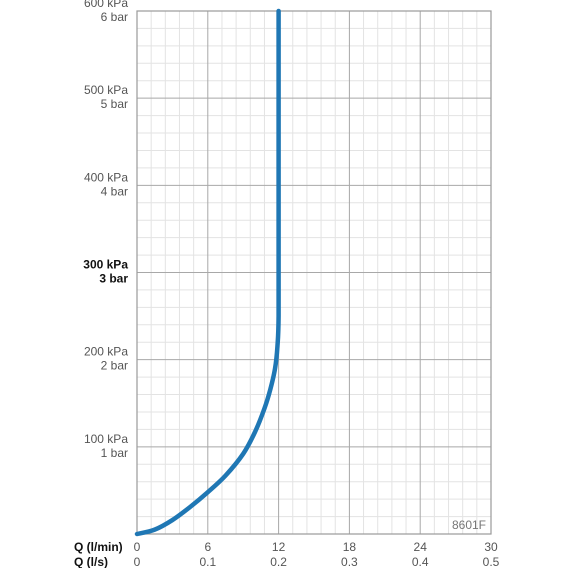 This screenshot has height=568, width=568. What do you see at coordinates (114, 104) in the screenshot?
I see `y-tick-label-bar: 5 bar` at bounding box center [114, 104].